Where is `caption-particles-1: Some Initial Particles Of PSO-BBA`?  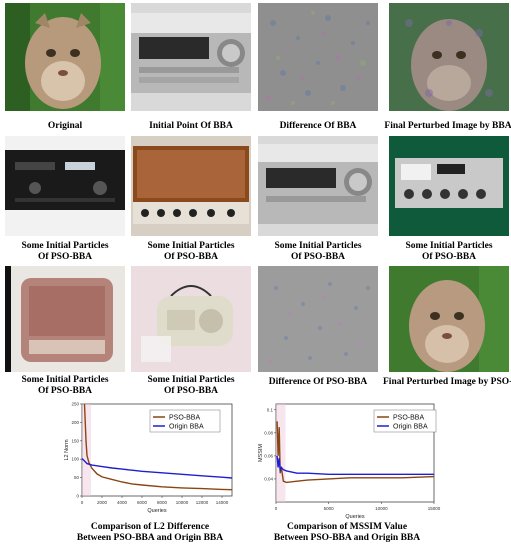
caption-particles-1: Some Initial Particles Of PSO-BBA is located at coordinates (65, 252).